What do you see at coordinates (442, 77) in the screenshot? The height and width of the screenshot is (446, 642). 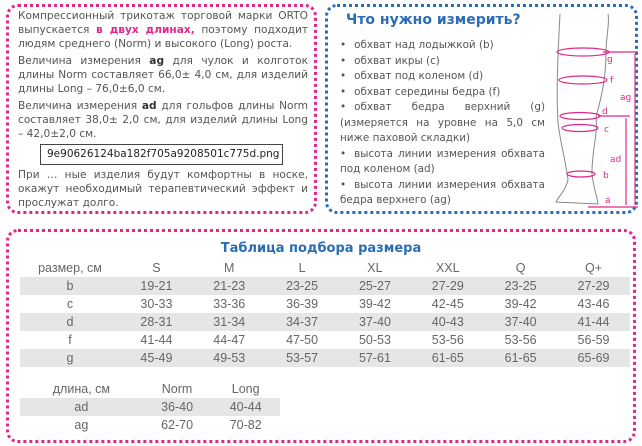 I see `measure-item: обхват под коленом (d)` at bounding box center [442, 77].